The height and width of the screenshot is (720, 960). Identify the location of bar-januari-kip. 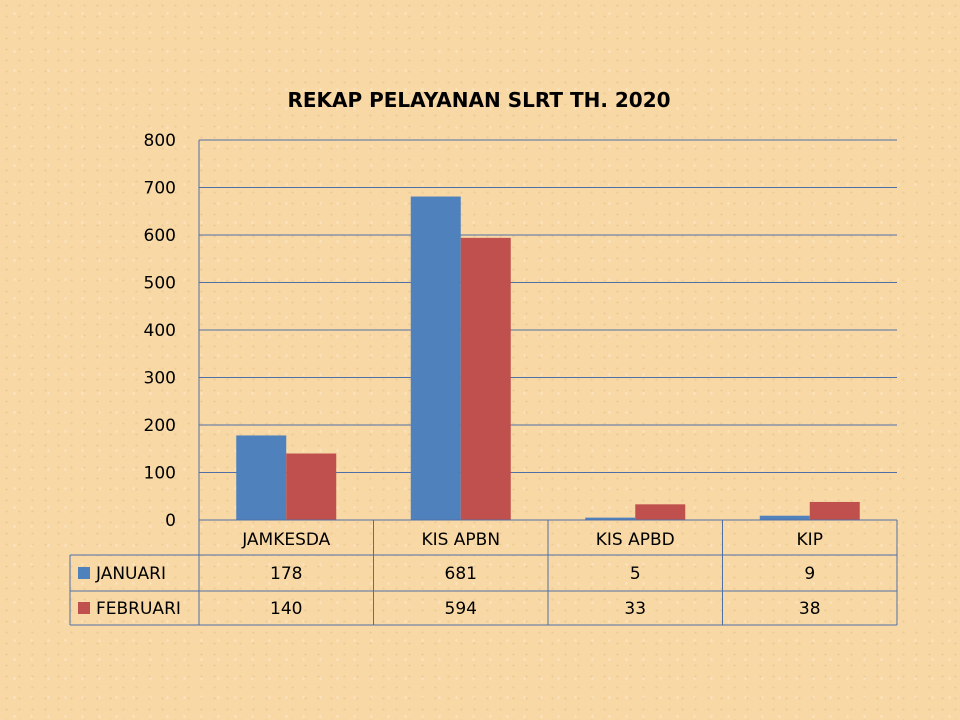
(784, 517).